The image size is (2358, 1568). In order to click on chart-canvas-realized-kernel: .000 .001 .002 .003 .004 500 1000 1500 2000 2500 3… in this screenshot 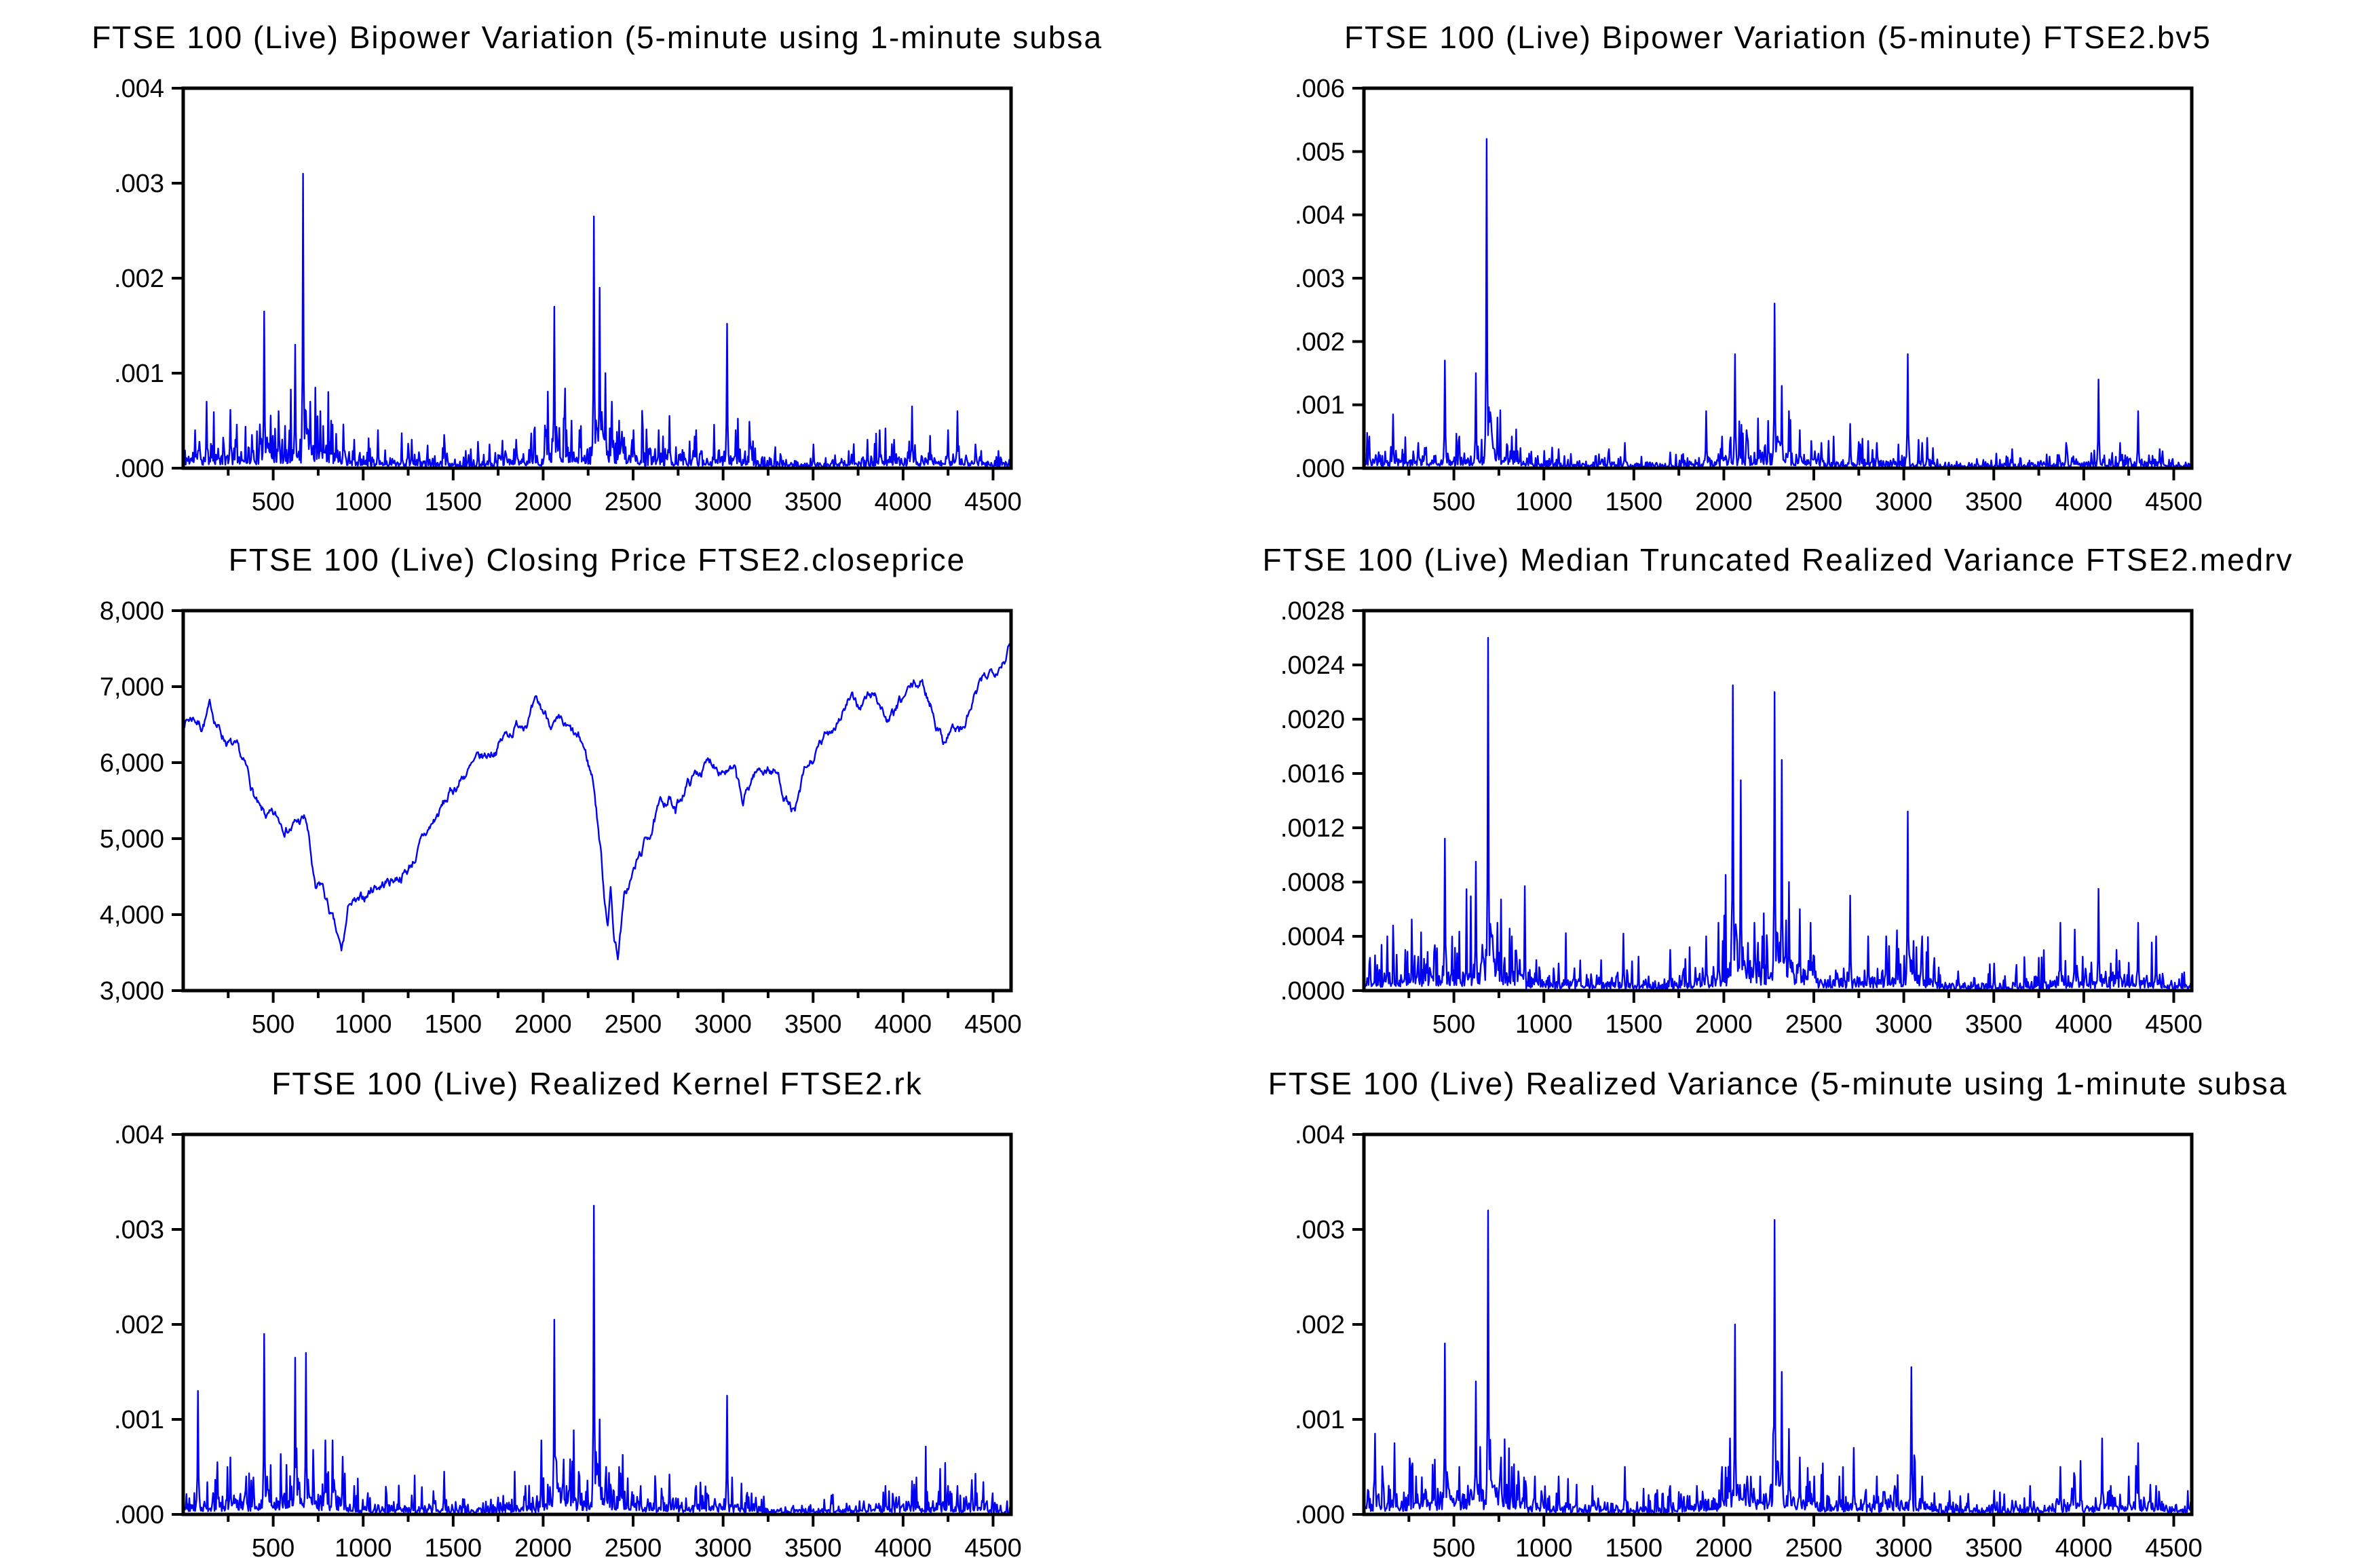, I will do `click(568, 1342)`.